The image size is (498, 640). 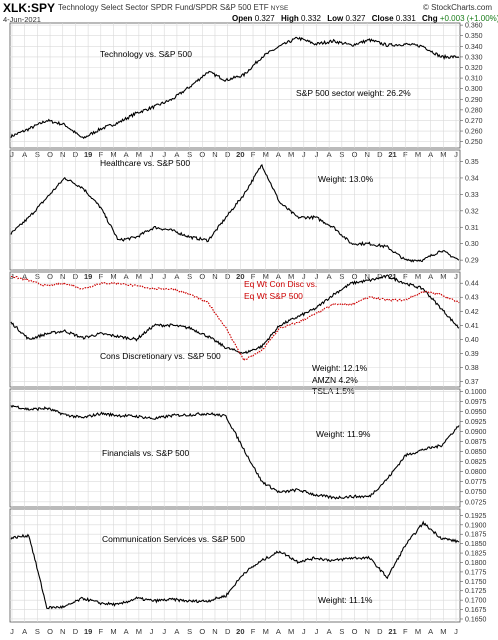 What do you see at coordinates (472, 312) in the screenshot?
I see `y-tick-label: 0.42` at bounding box center [472, 312].